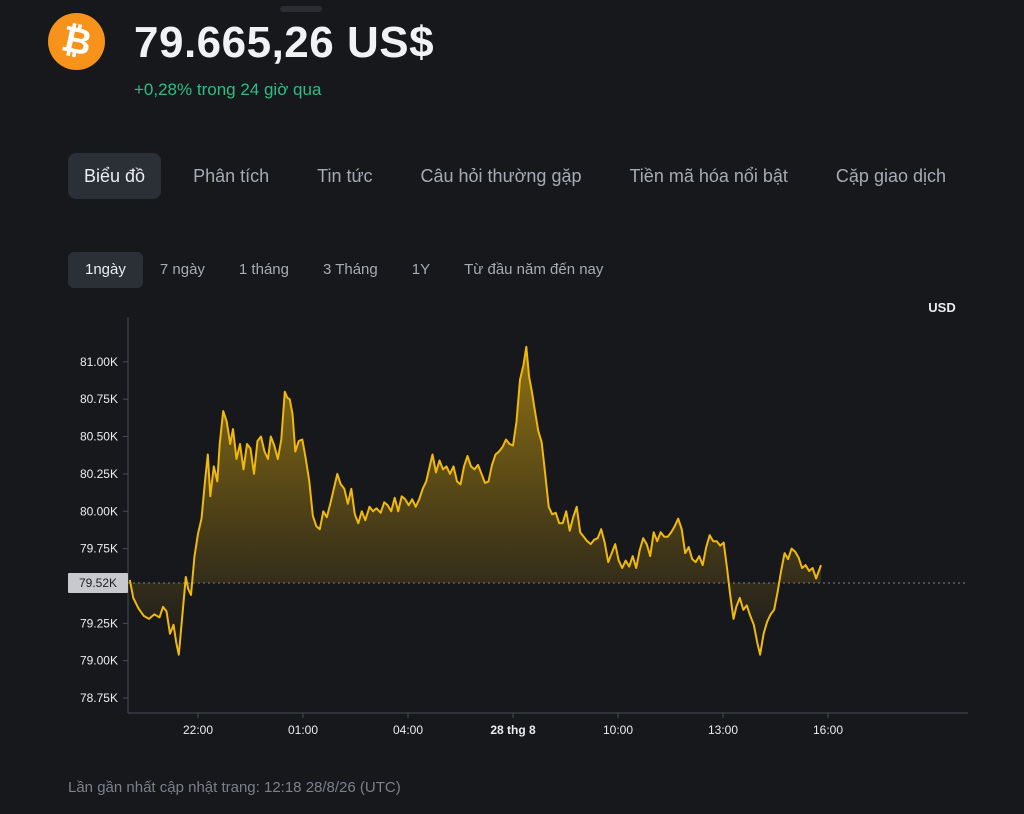 Image resolution: width=1024 pixels, height=814 pixels. Describe the element at coordinates (828, 730) in the screenshot. I see `x-tick-label: 16:00` at that location.